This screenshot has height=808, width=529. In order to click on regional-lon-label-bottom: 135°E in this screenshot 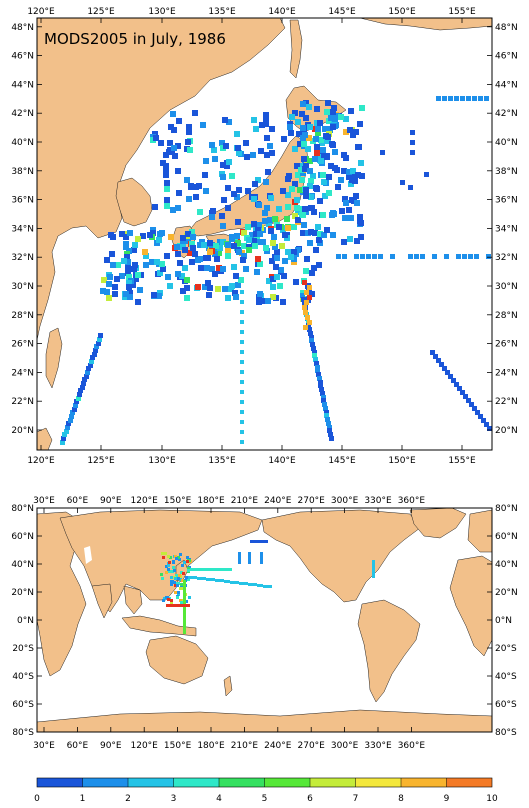, I will do `click(222, 461)`.